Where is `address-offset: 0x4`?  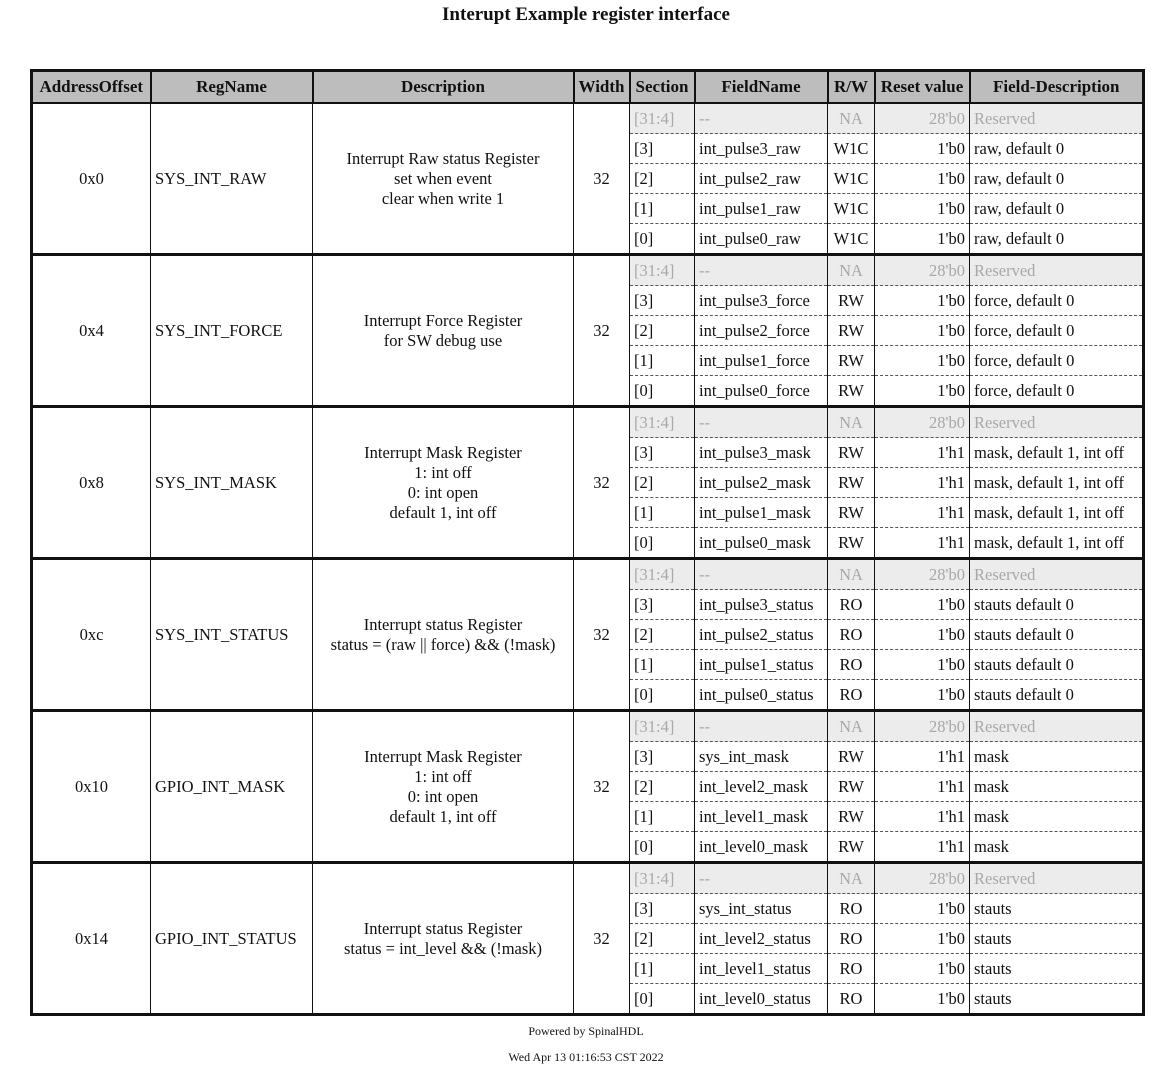
address-offset: 0x4 is located at coordinates (91, 331).